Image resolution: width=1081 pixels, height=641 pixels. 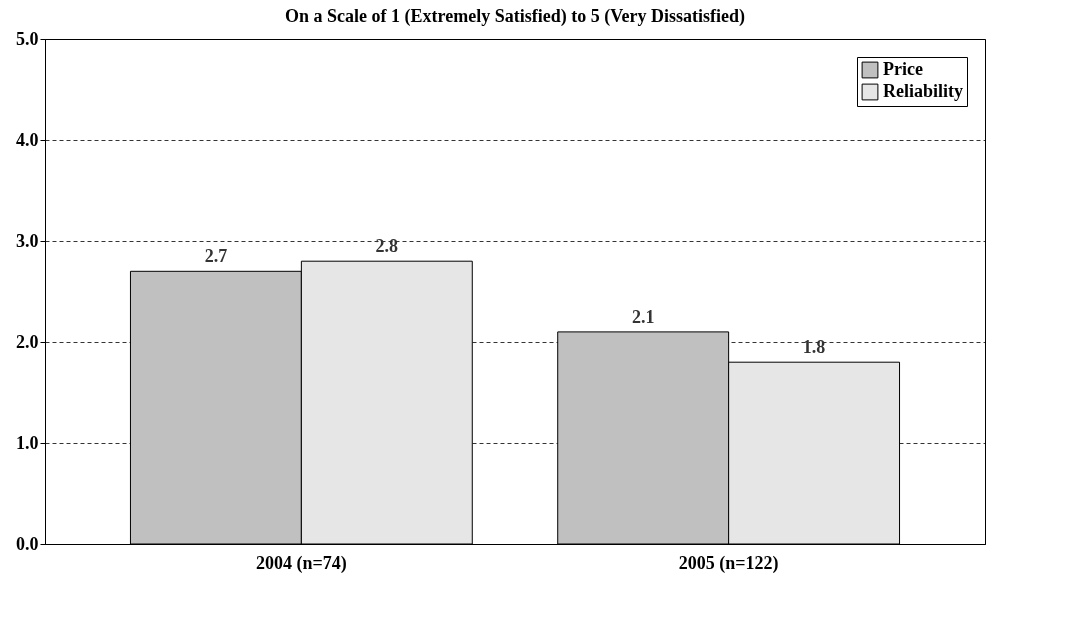 I want to click on y-tick-label: 1.0, so click(x=27, y=442).